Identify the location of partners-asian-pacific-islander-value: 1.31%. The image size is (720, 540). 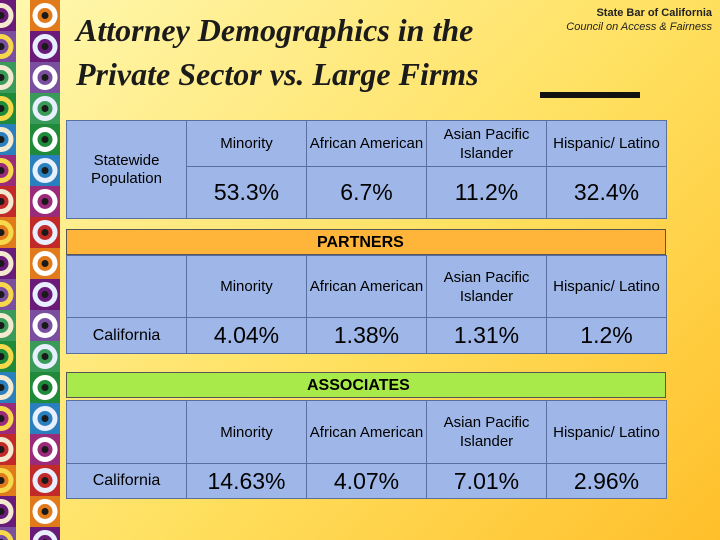
(486, 335).